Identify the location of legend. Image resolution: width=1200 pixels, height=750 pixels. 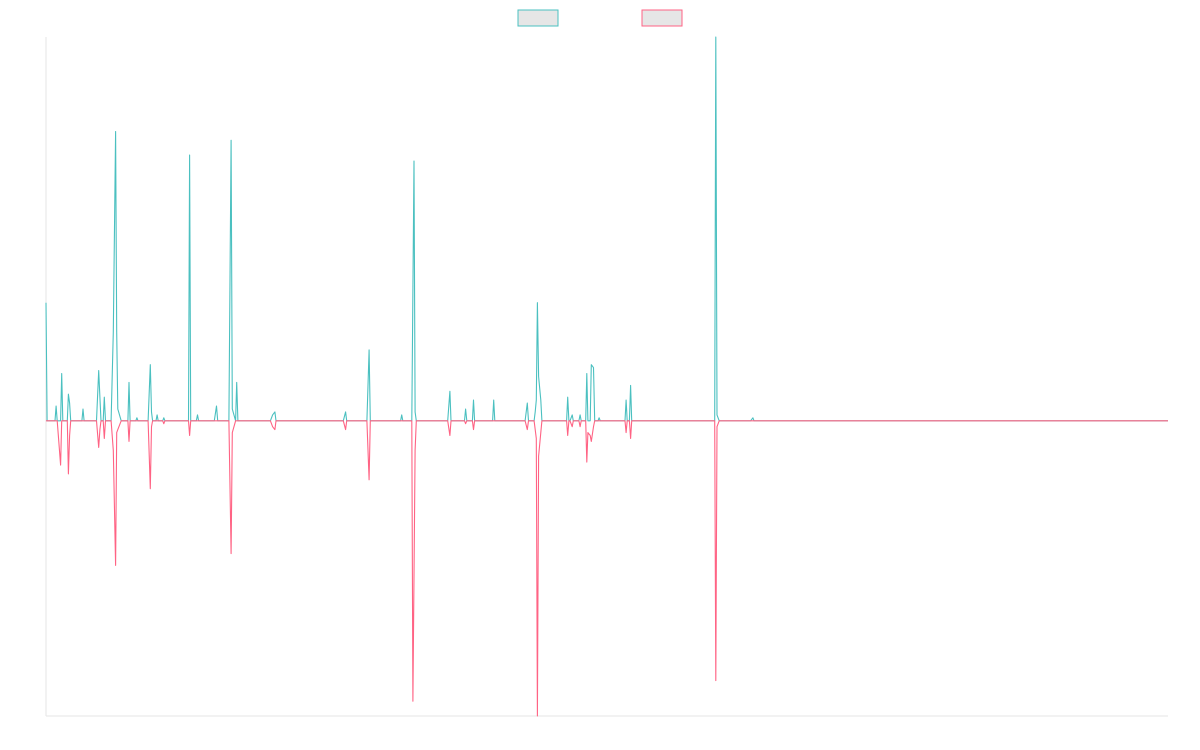
(600, 18).